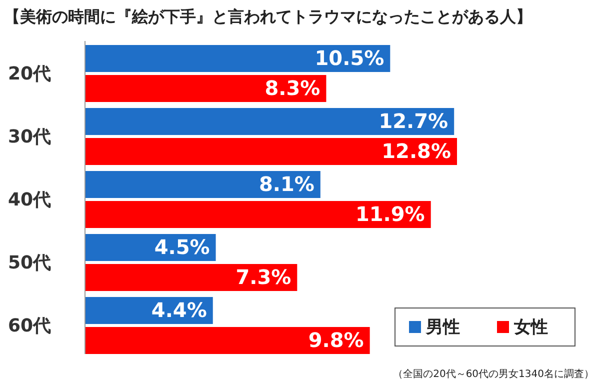 This screenshot has width=600, height=383. Describe the element at coordinates (349, 58) in the screenshot. I see `data-label: 10.5%` at that location.